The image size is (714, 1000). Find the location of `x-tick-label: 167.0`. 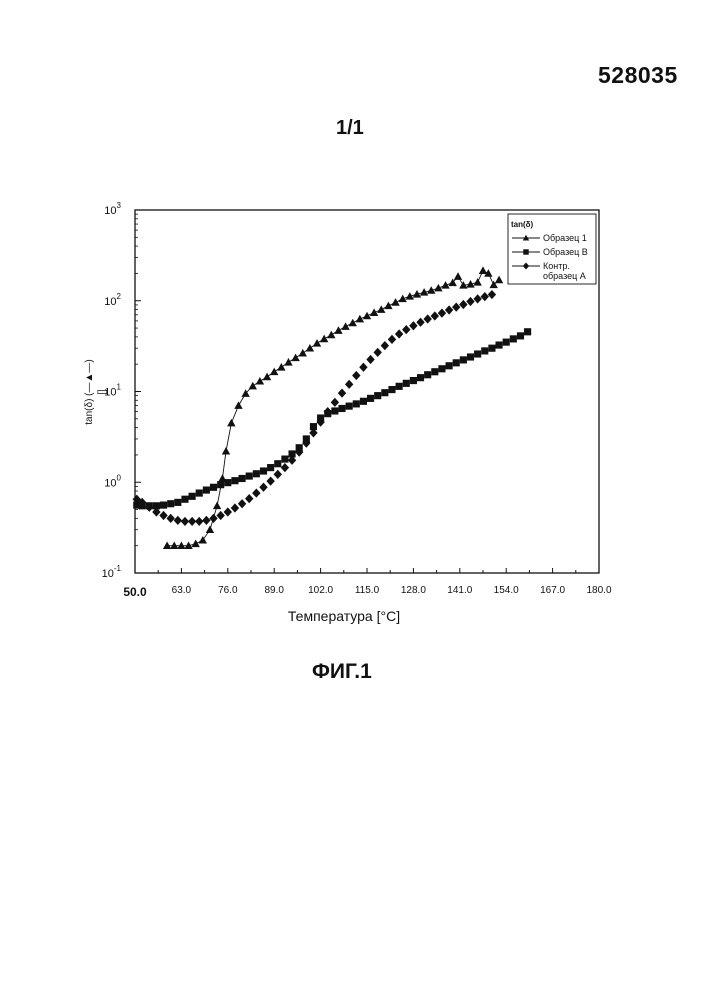

x-tick-label: 167.0 is located at coordinates (552, 590).